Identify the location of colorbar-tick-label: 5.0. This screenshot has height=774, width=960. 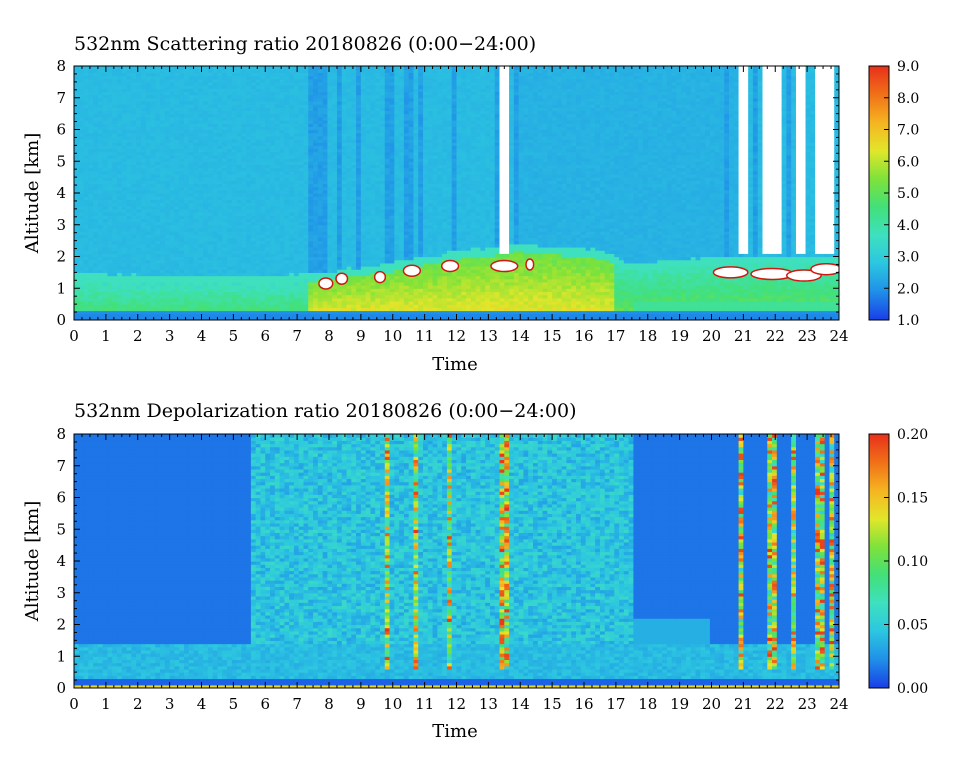
(908, 194).